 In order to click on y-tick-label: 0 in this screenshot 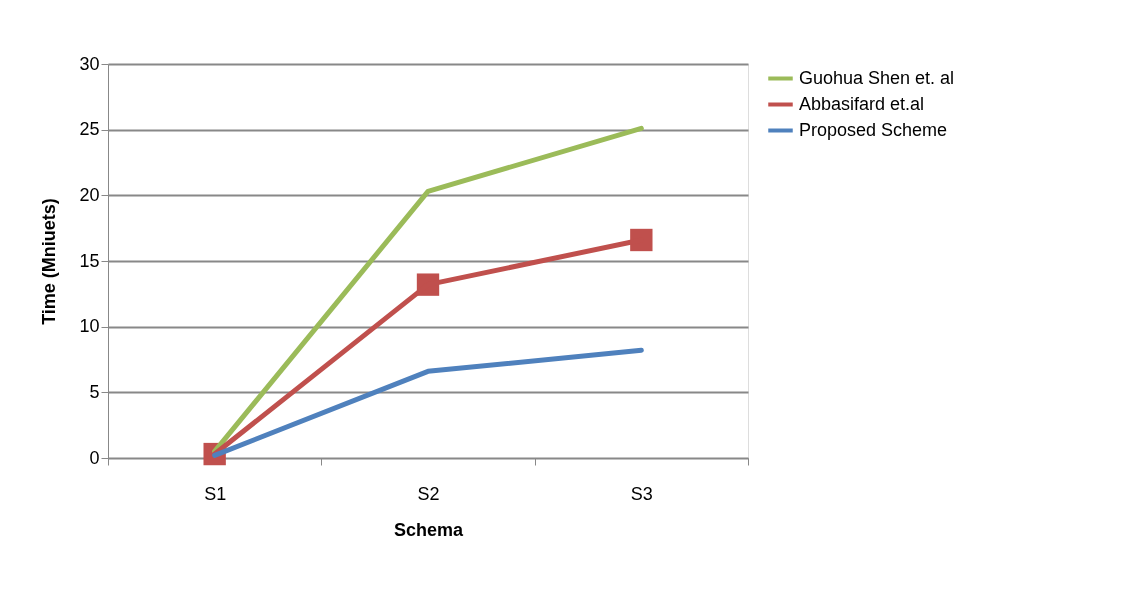, I will do `click(94, 457)`.